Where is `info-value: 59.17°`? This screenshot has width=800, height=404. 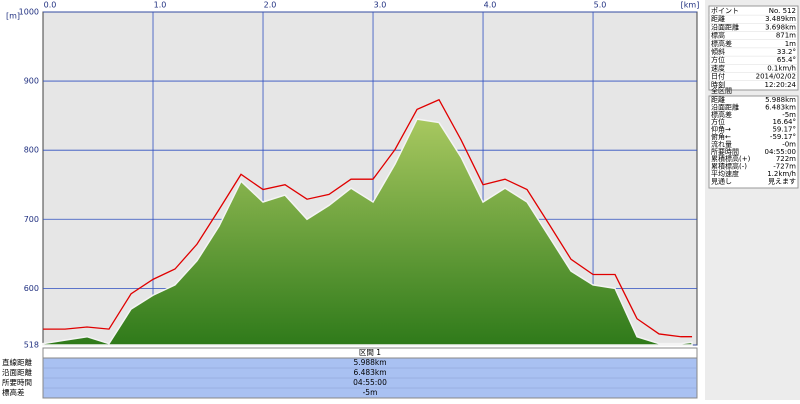 info-value: 59.17° is located at coordinates (784, 130).